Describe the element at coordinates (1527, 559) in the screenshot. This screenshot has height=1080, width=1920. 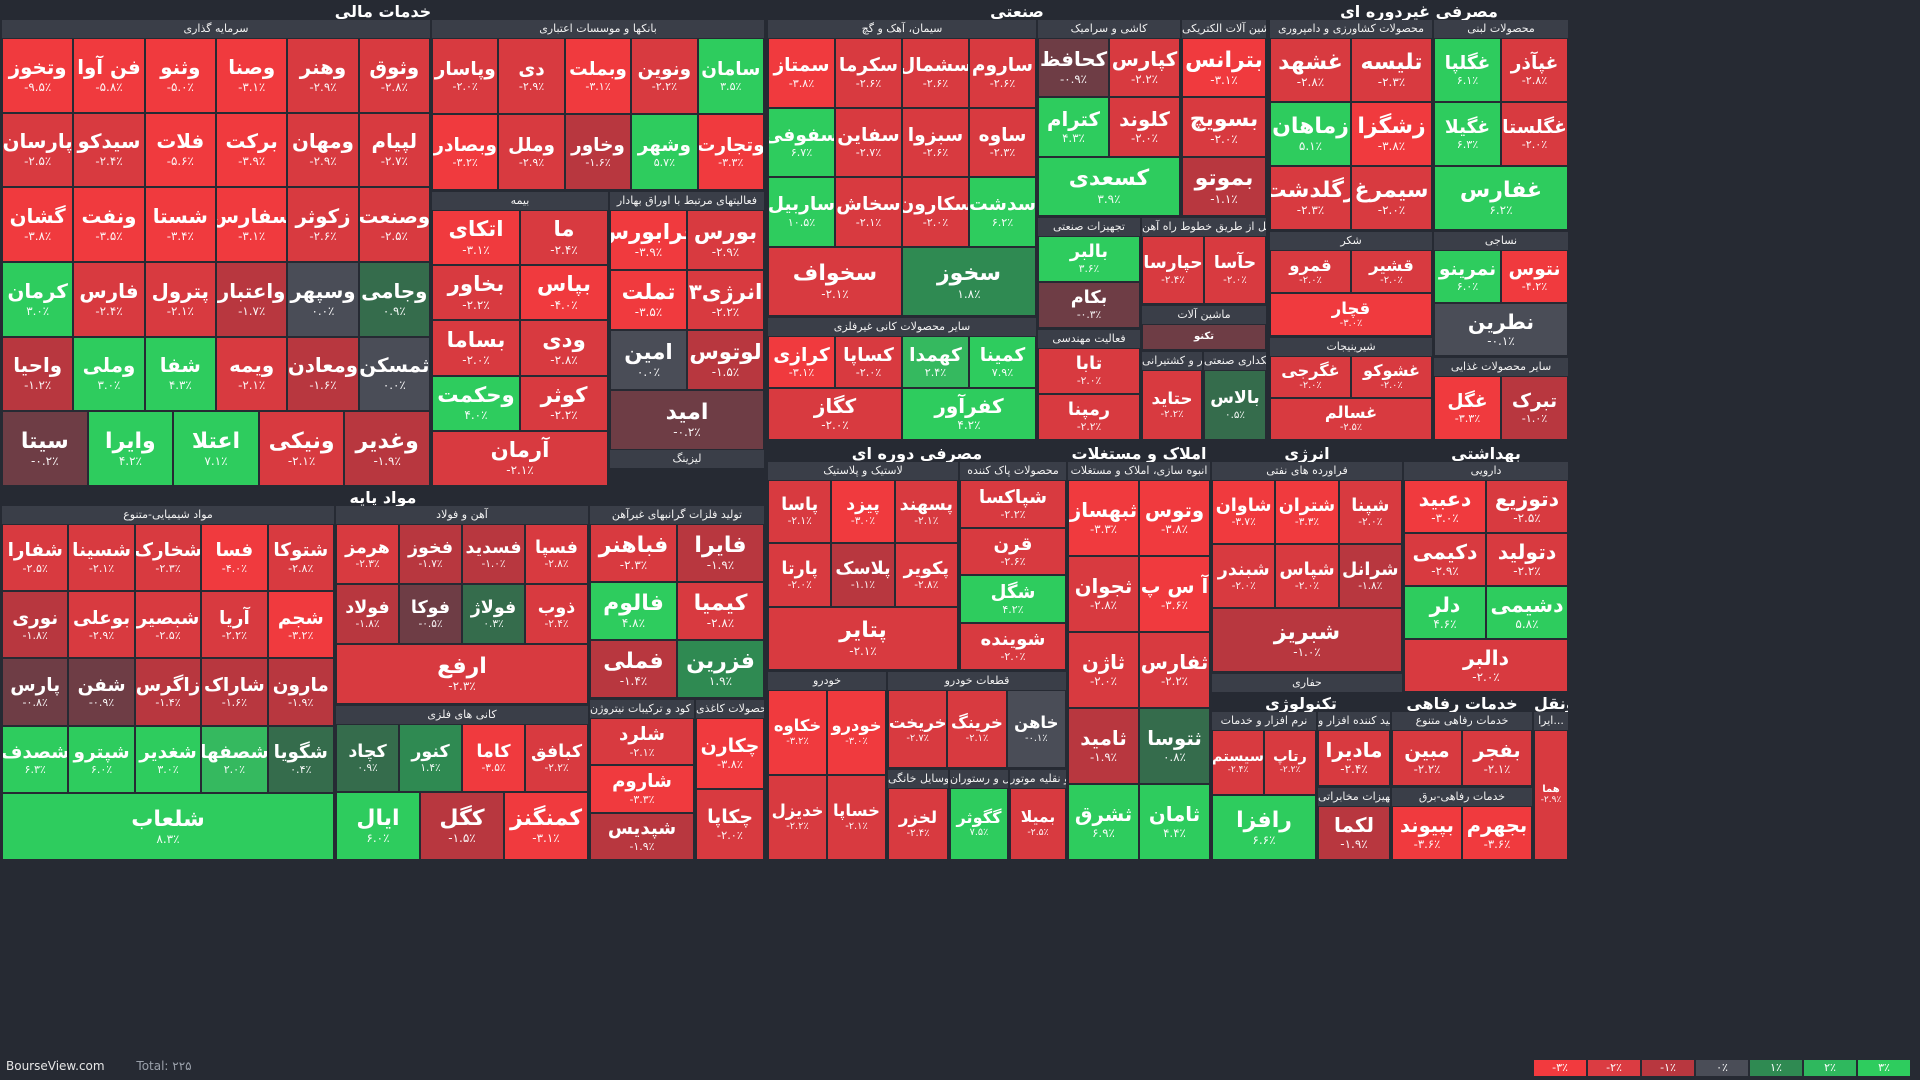
I see `stock-tile: دتولید -۲.۲٪` at that location.